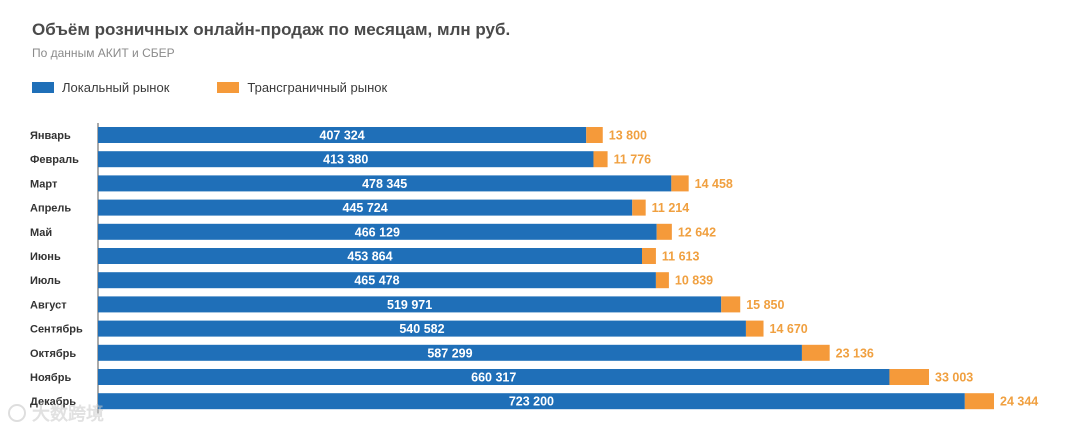 The height and width of the screenshot is (435, 1080). I want to click on value-label-local: 519 971, so click(409, 305).